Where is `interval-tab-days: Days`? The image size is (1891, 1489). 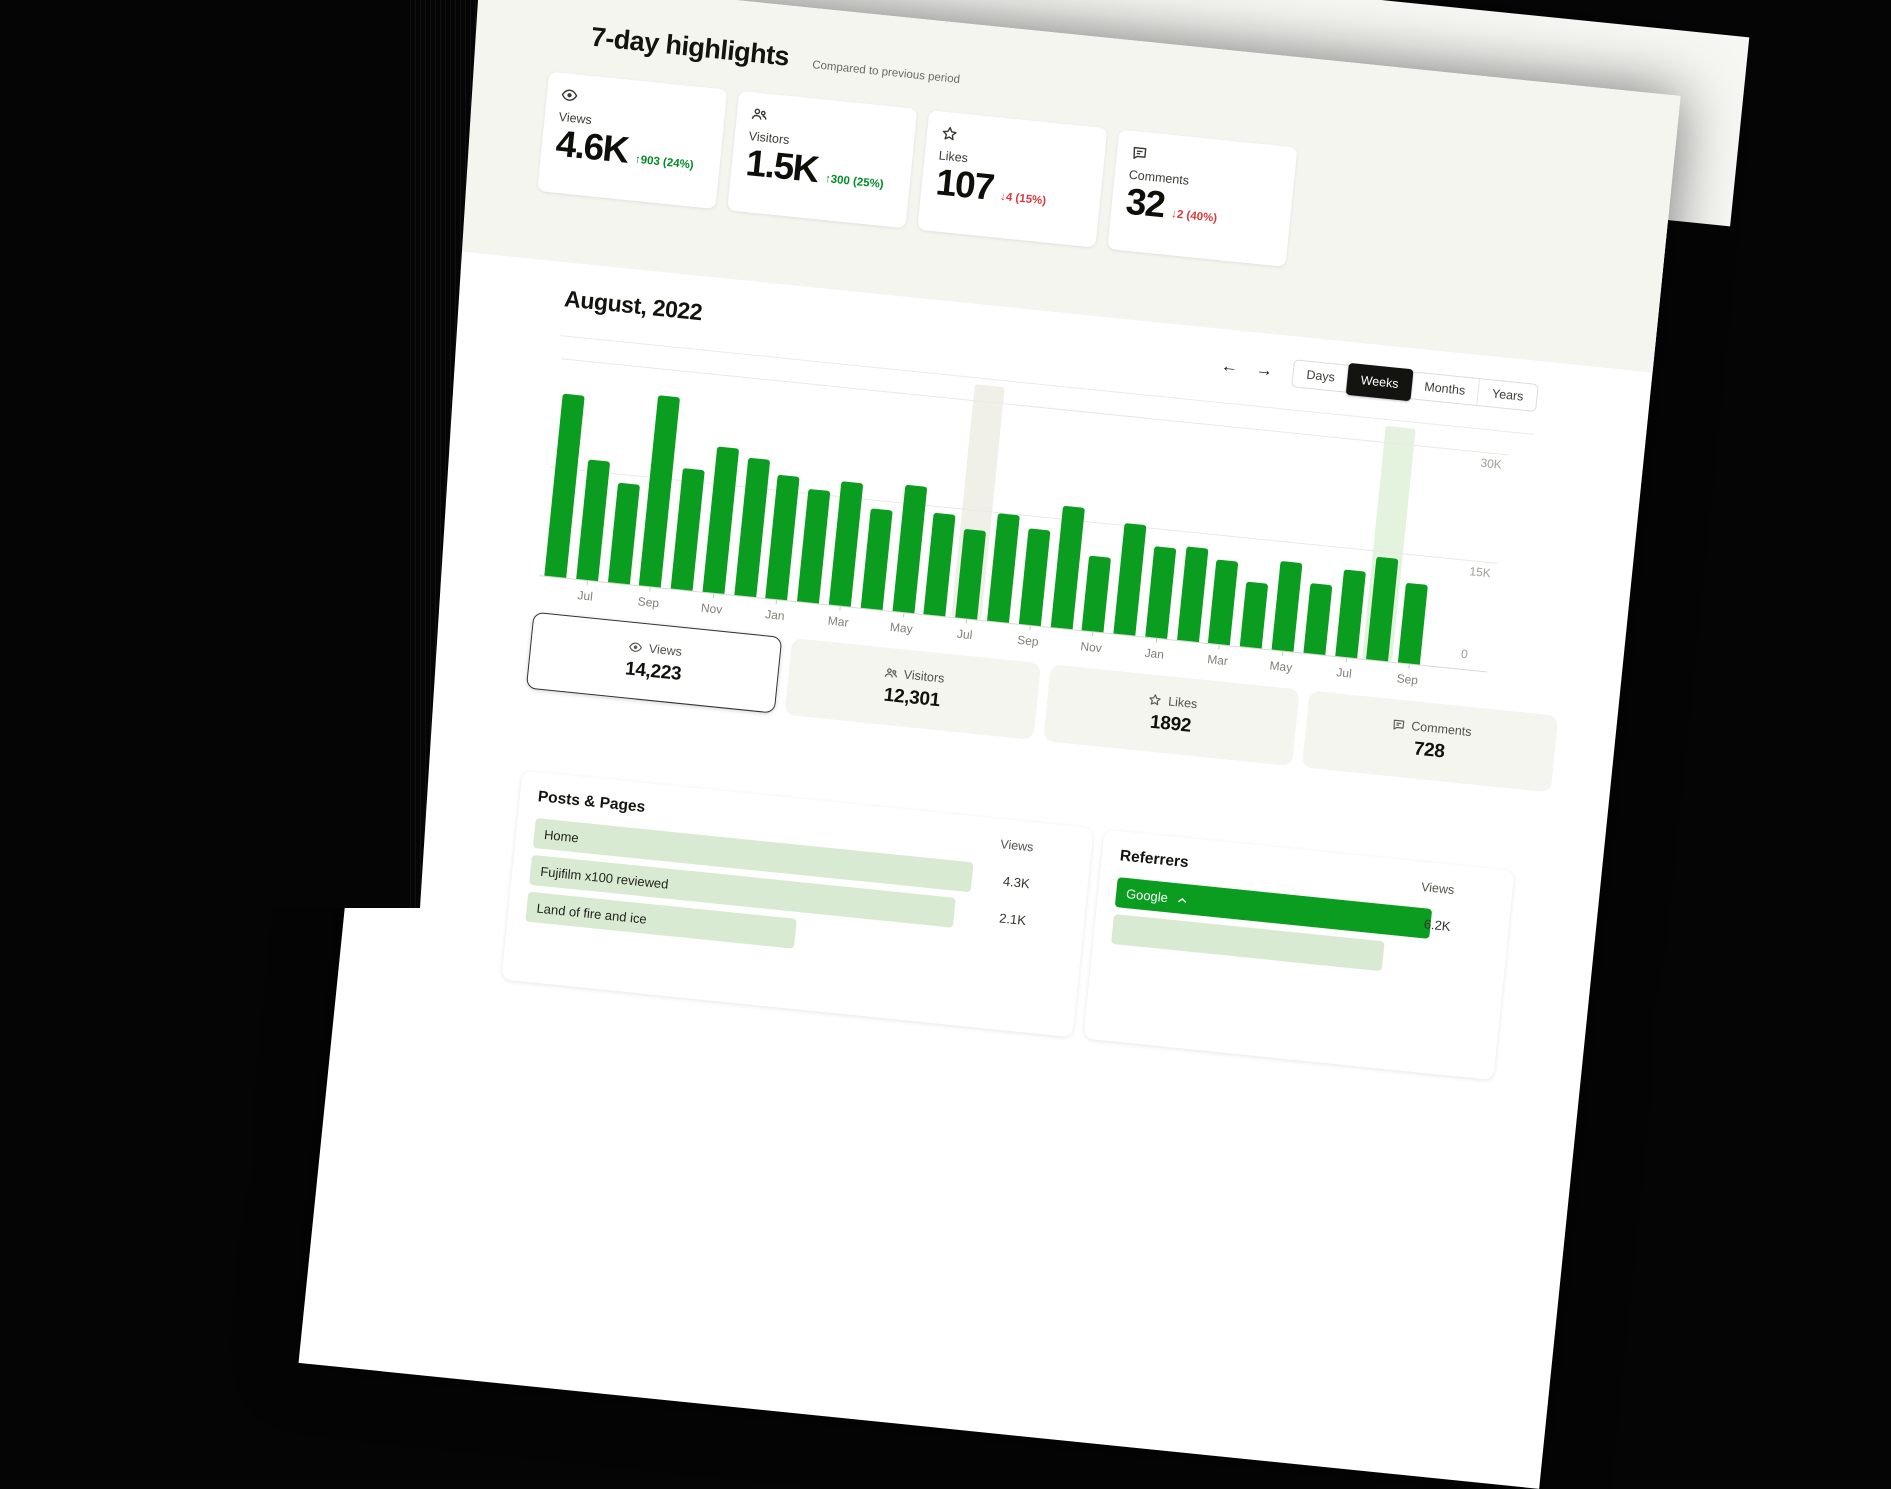
interval-tab-days: Days is located at coordinates (1320, 375).